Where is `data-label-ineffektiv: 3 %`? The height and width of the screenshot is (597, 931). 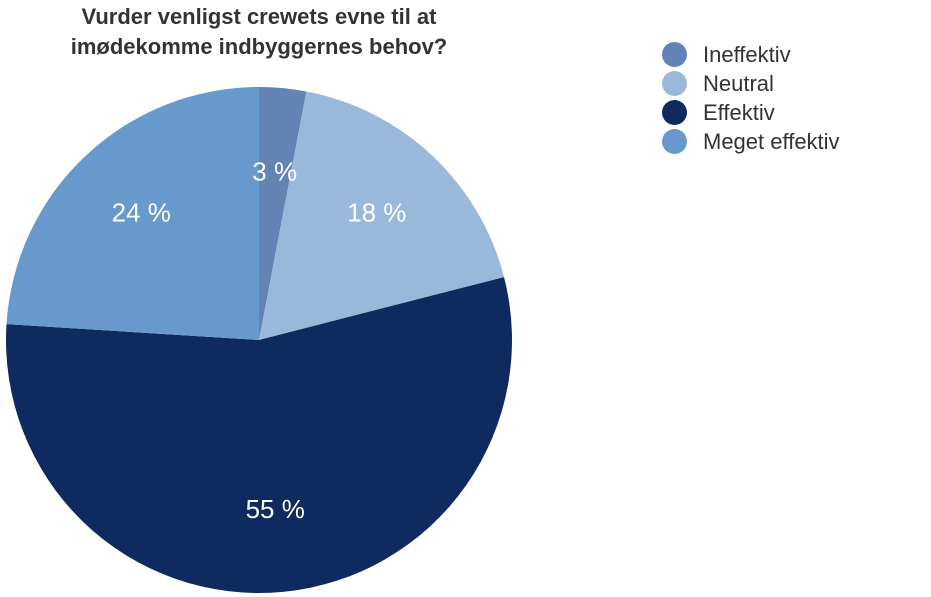 data-label-ineffektiv: 3 % is located at coordinates (274, 172).